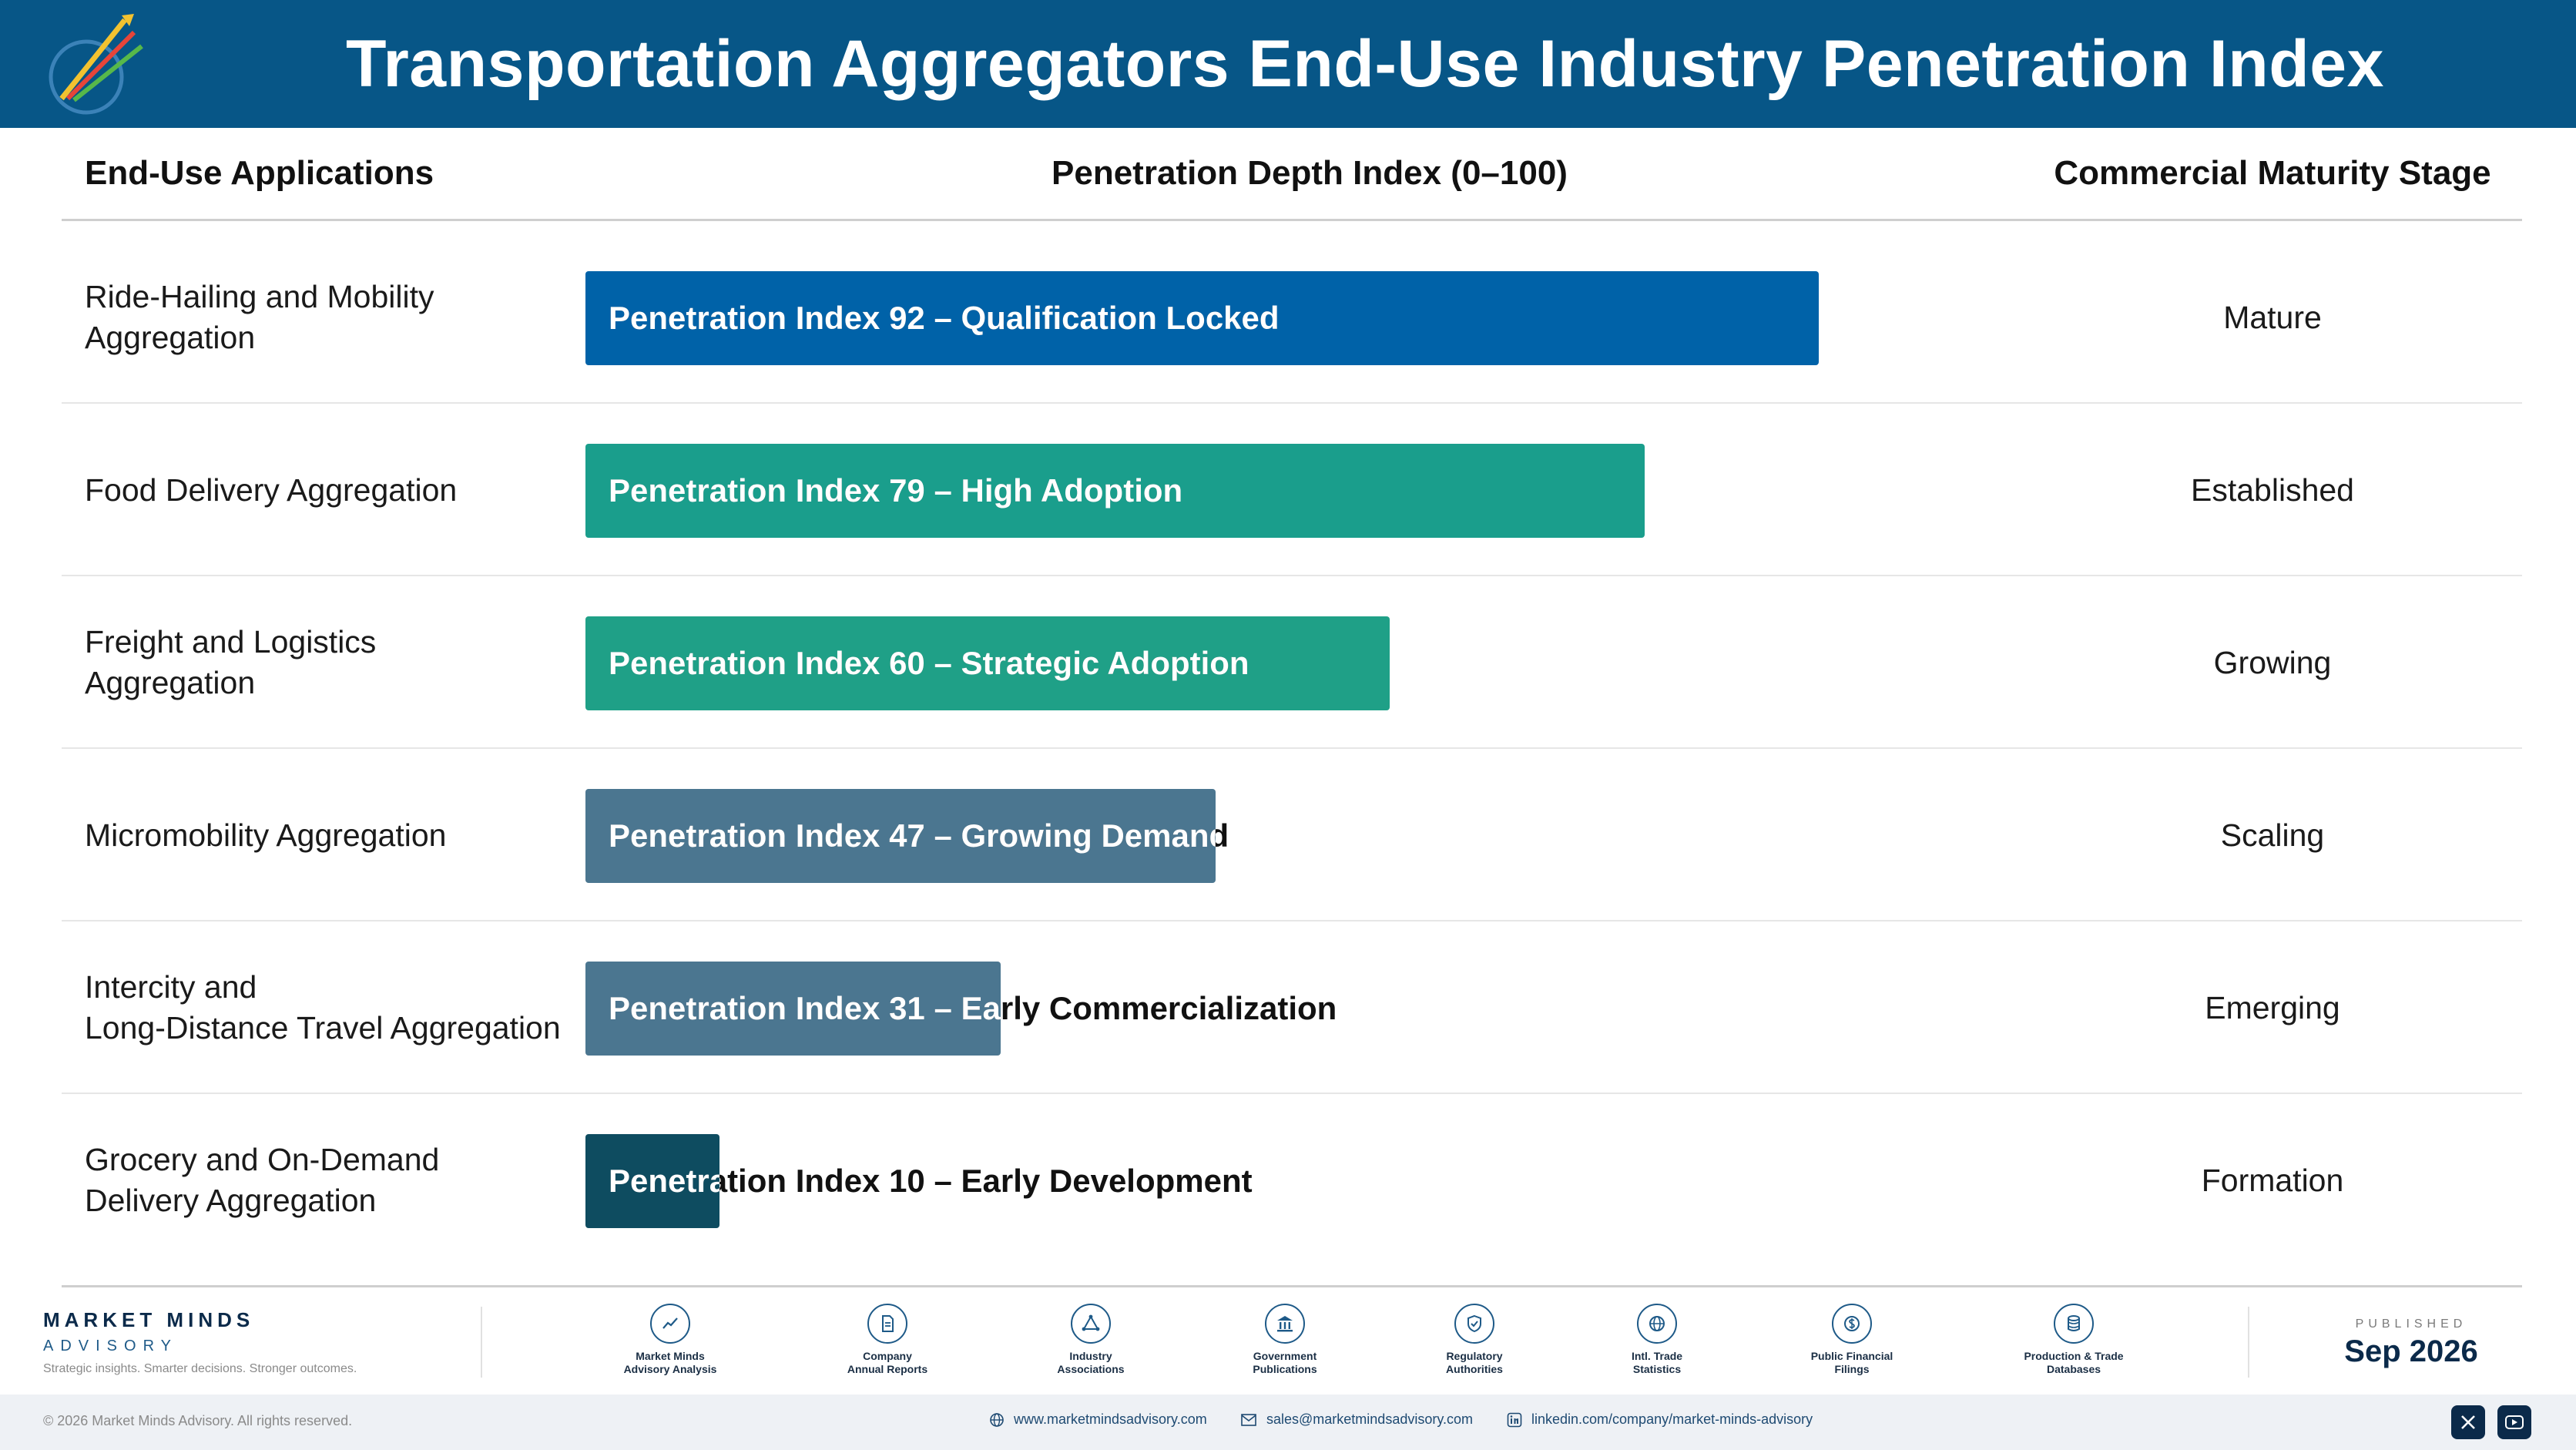 Image resolution: width=2576 pixels, height=1450 pixels. What do you see at coordinates (1091, 1324) in the screenshot?
I see `network-icon` at bounding box center [1091, 1324].